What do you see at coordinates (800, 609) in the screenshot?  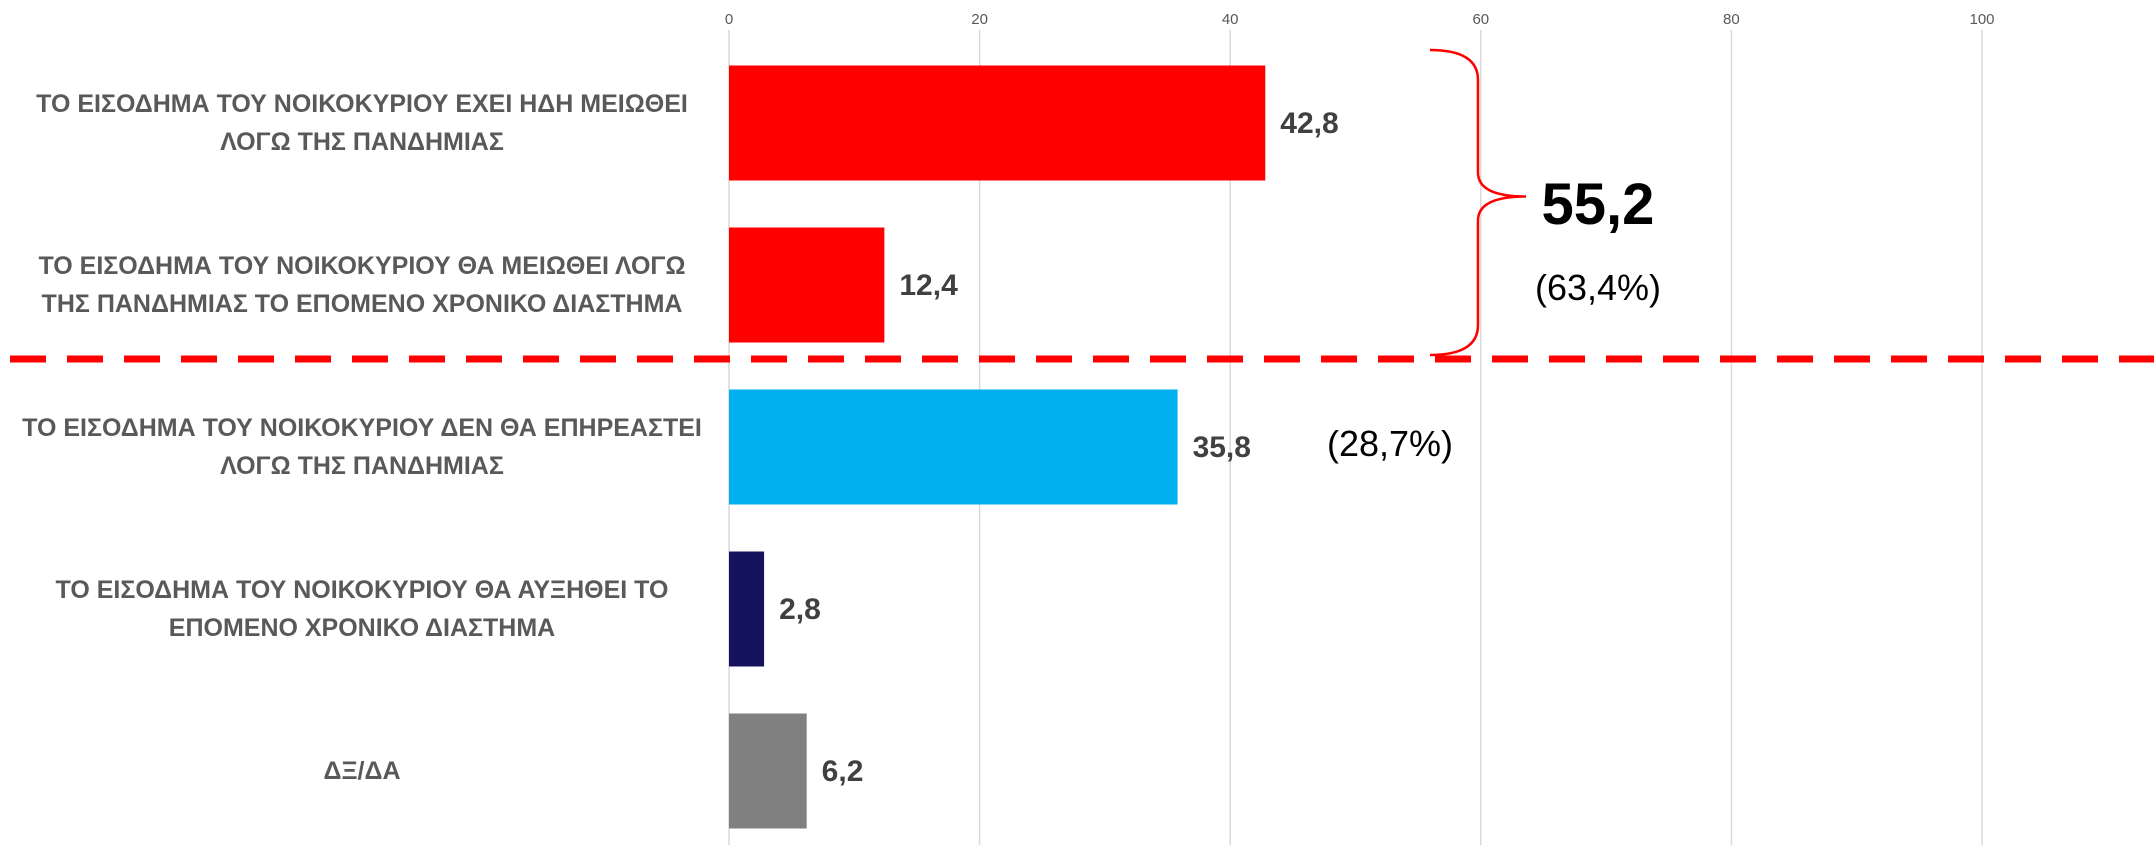 I see `data-label: 2,8` at bounding box center [800, 609].